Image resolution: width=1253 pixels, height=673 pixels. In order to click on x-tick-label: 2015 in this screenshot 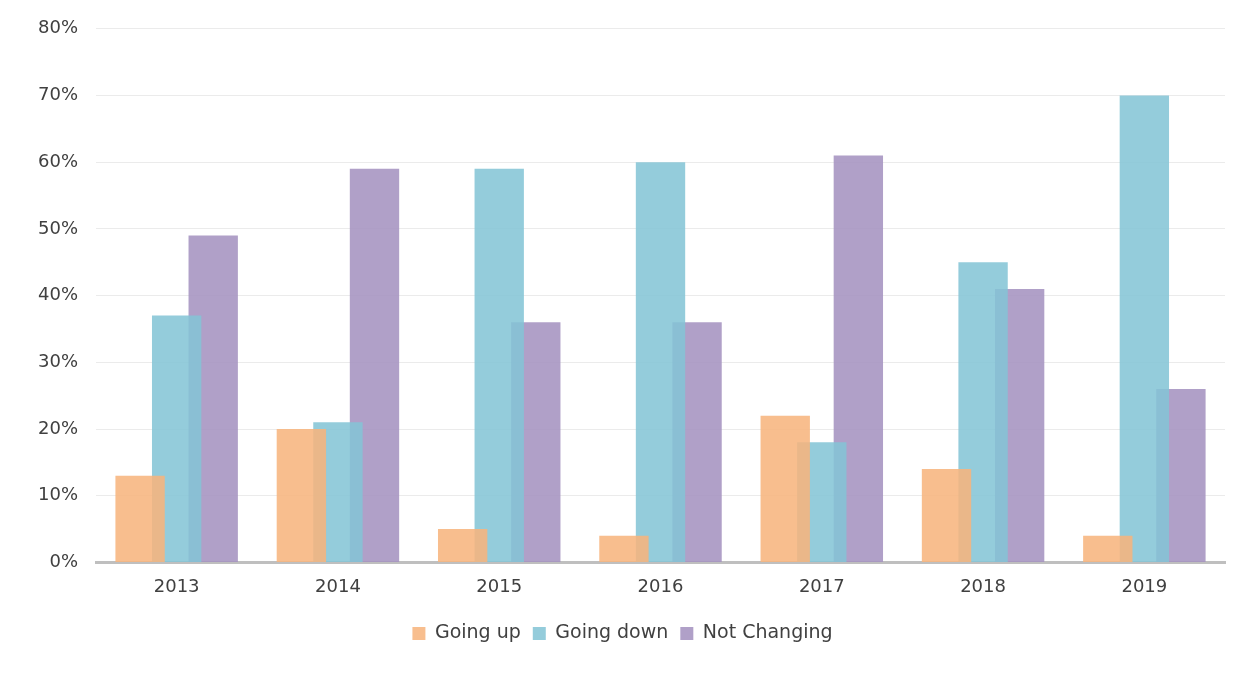, I will do `click(499, 585)`.